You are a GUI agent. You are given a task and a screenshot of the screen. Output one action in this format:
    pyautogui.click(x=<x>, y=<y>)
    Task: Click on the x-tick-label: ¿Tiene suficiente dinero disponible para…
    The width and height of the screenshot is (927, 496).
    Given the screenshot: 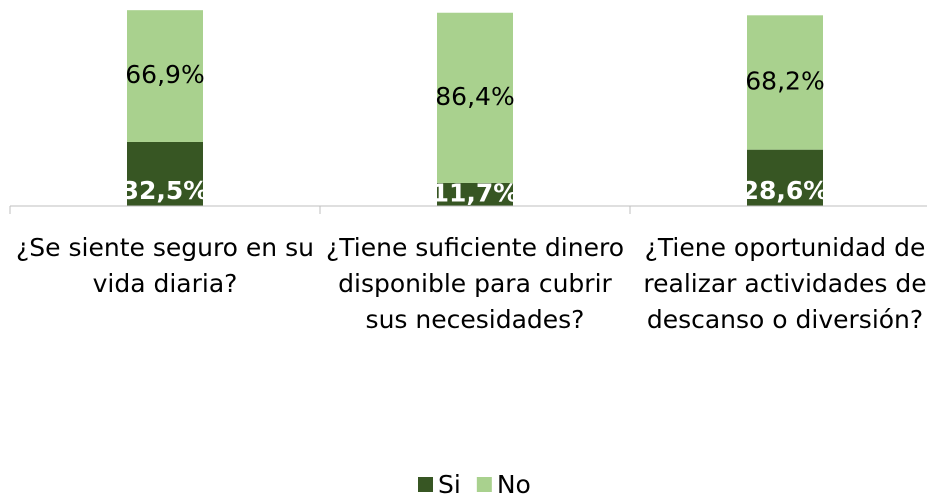 What is the action you would take?
    pyautogui.click(x=475, y=283)
    